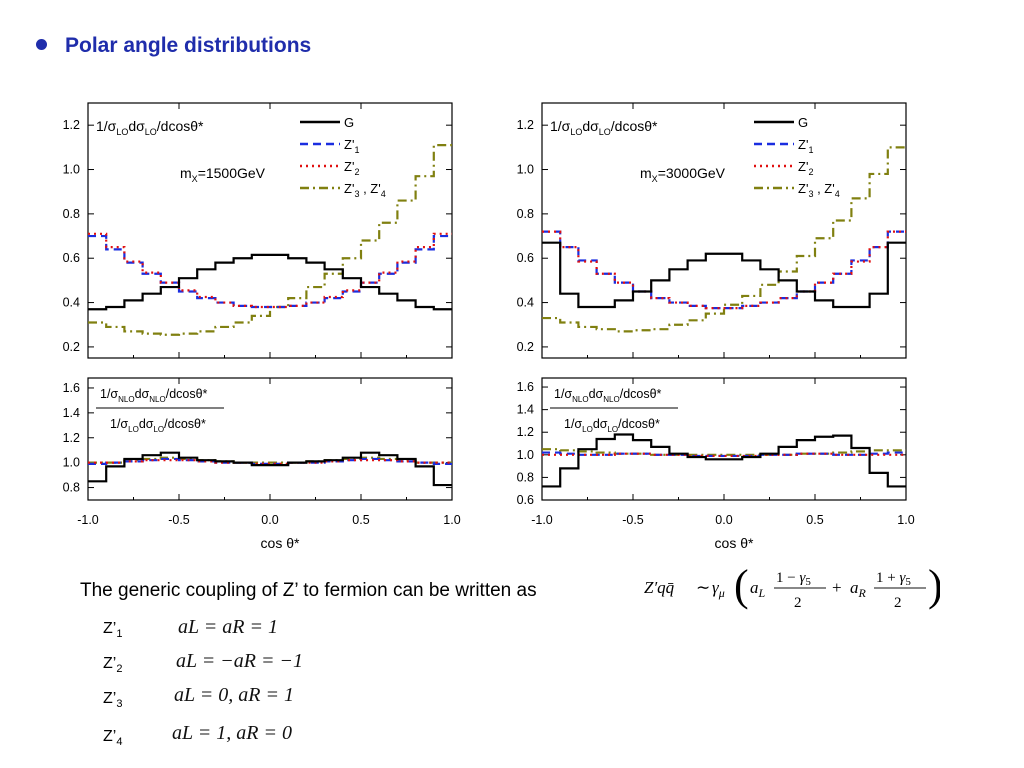 The width and height of the screenshot is (1024, 768). Describe the element at coordinates (113, 700) in the screenshot. I see `model-label-z3: Z’3` at that location.